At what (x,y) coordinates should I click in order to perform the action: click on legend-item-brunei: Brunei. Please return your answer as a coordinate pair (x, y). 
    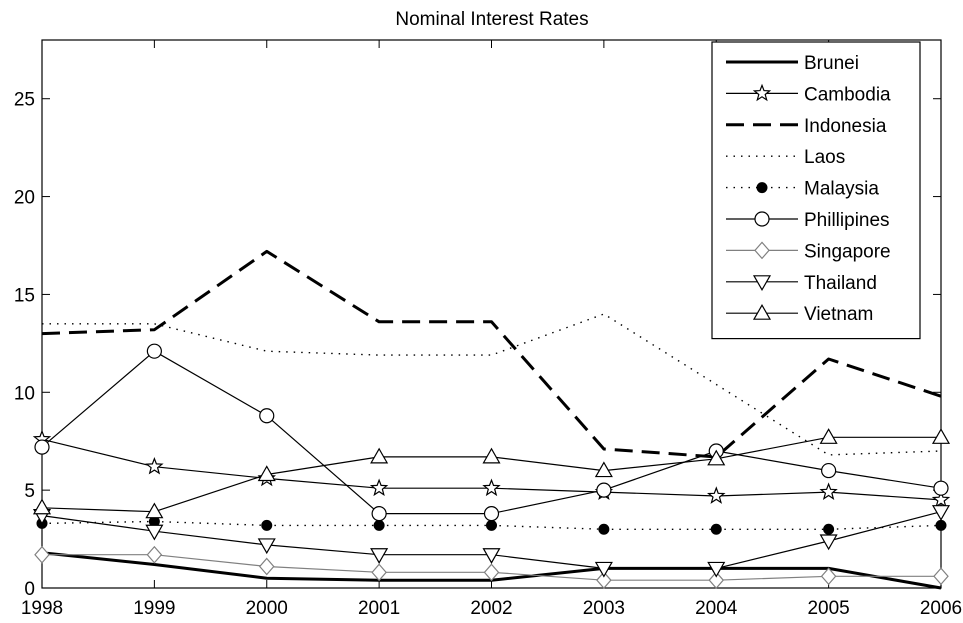
    Looking at the image, I should click on (792, 63).